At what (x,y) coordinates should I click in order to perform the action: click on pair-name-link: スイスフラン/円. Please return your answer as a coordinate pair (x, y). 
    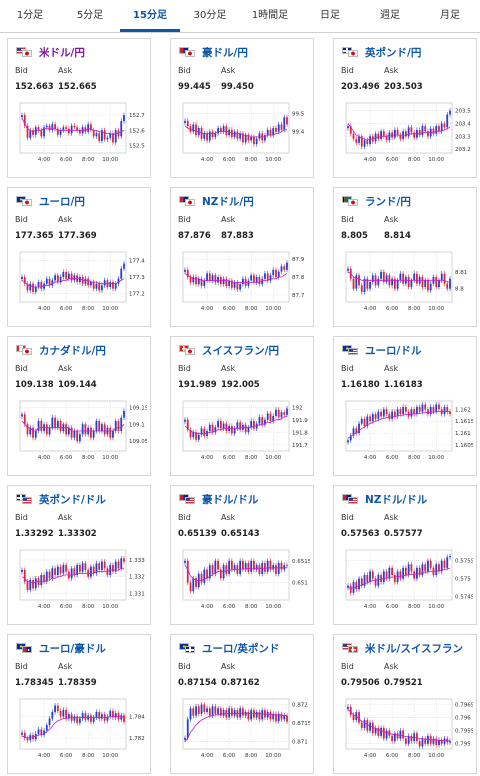
    Looking at the image, I should click on (241, 350).